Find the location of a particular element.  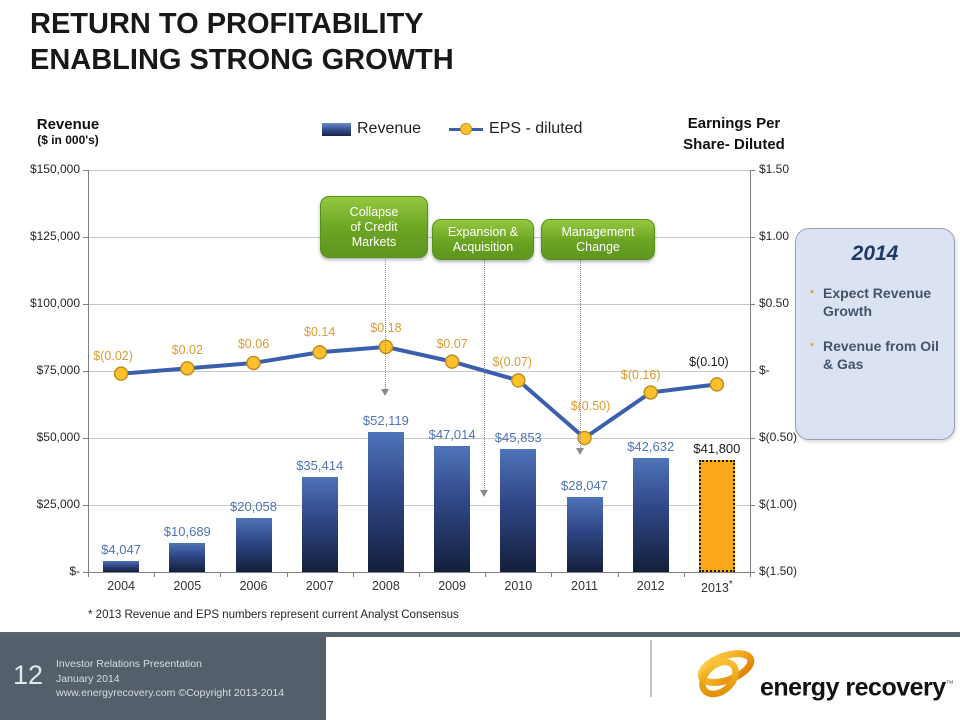

eps-marker-2006 is located at coordinates (253, 363).